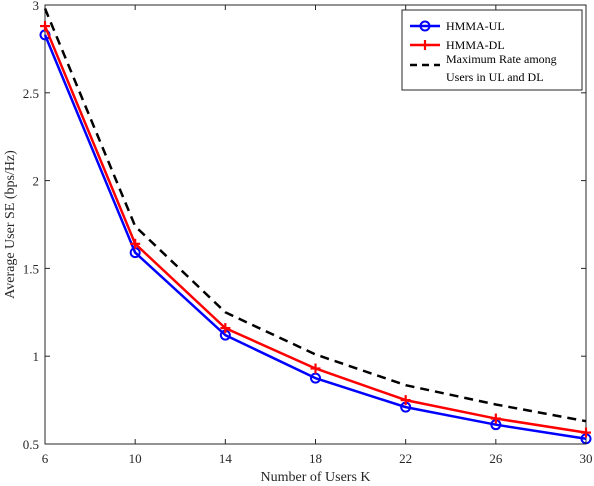  Describe the element at coordinates (135, 458) in the screenshot. I see `x-tick-label: 10` at that location.